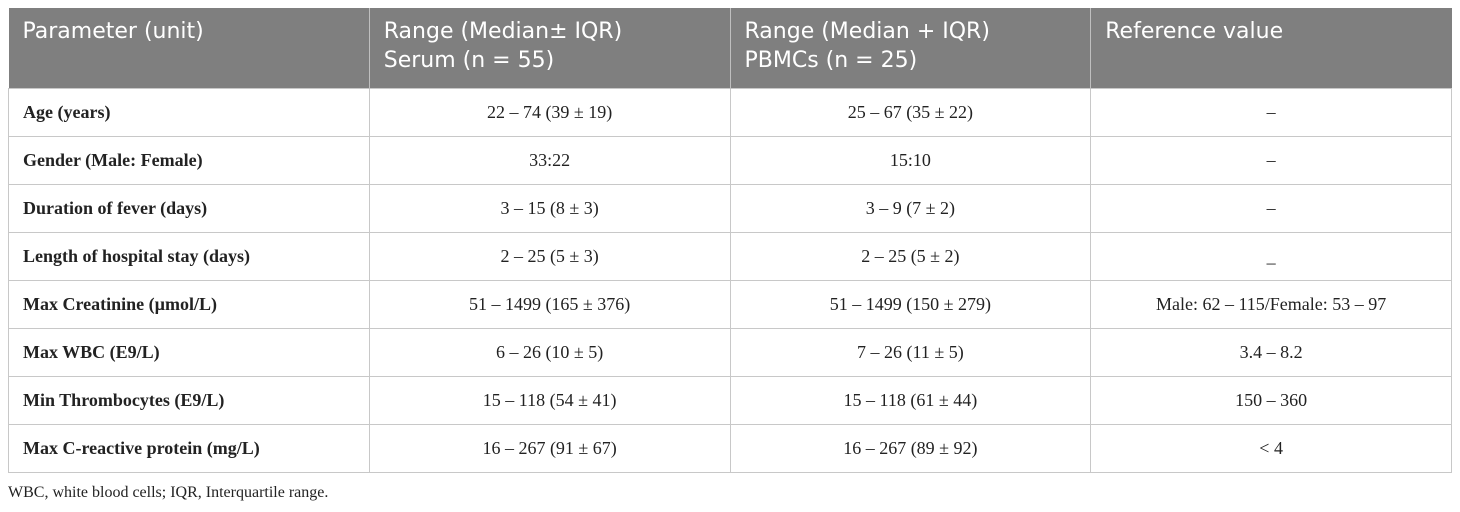 This screenshot has width=1460, height=512. I want to click on value-cell: 2 – 25 (5 ± 2), so click(910, 256).